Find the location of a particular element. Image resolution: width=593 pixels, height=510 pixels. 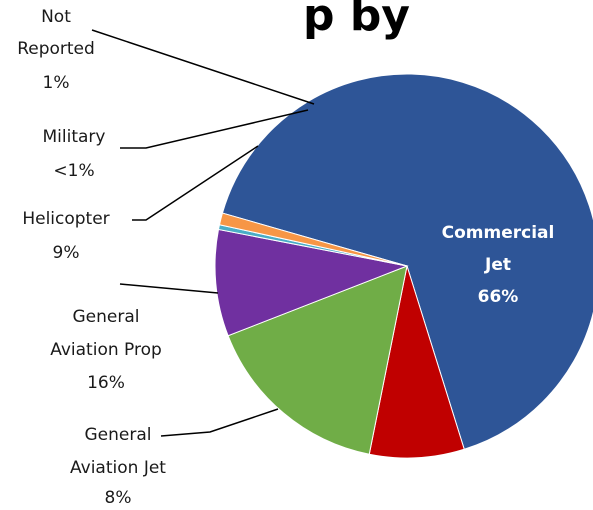

pie-slice-not-reported is located at coordinates (313, 239).